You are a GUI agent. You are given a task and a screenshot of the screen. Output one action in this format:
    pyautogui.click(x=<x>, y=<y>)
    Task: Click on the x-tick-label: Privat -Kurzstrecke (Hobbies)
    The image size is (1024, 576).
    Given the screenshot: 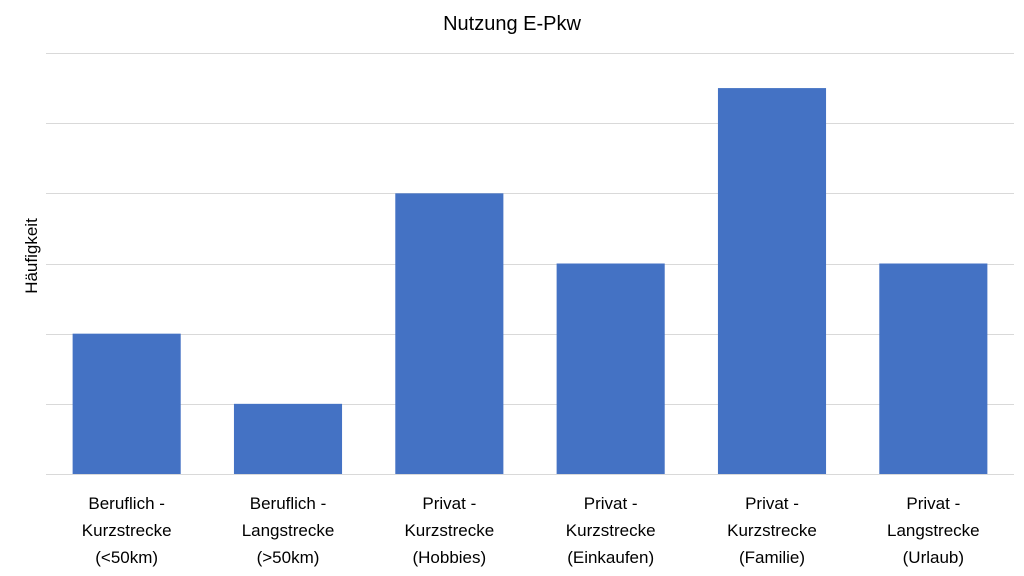 What is the action you would take?
    pyautogui.click(x=449, y=530)
    